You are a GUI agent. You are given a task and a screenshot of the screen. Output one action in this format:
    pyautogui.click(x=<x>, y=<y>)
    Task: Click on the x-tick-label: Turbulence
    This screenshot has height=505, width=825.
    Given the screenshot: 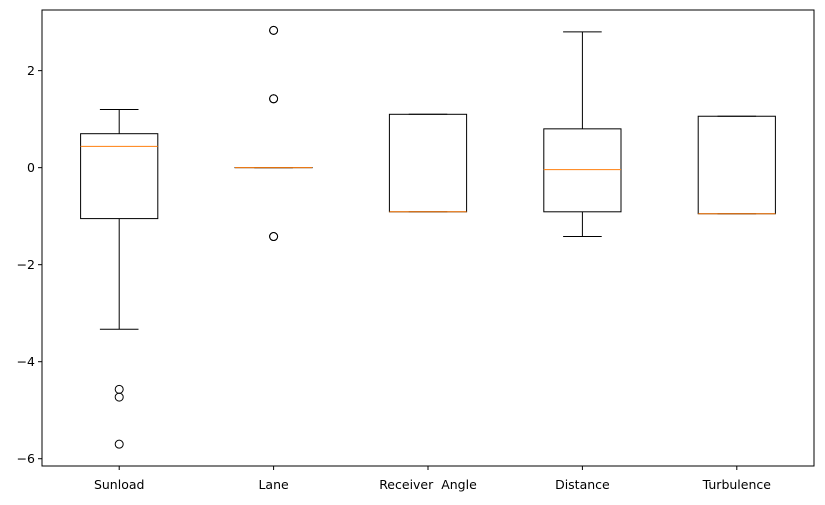 What is the action you would take?
    pyautogui.click(x=737, y=484)
    